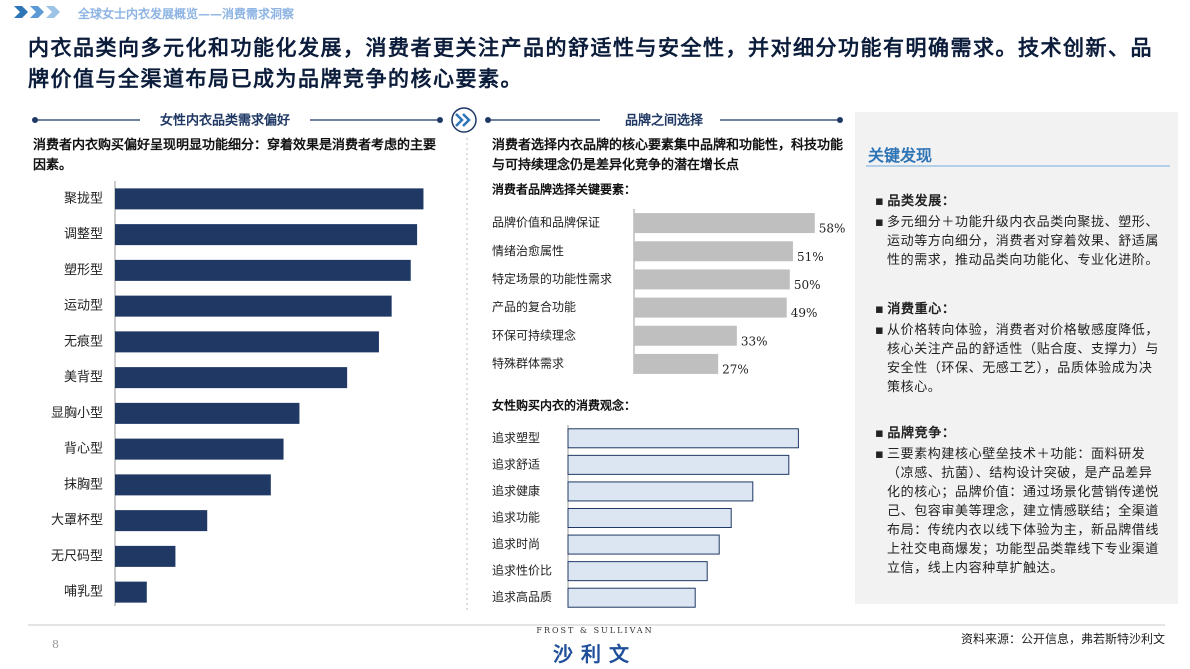  Describe the element at coordinates (900, 155) in the screenshot. I see `findings-title: 关键发现` at that location.